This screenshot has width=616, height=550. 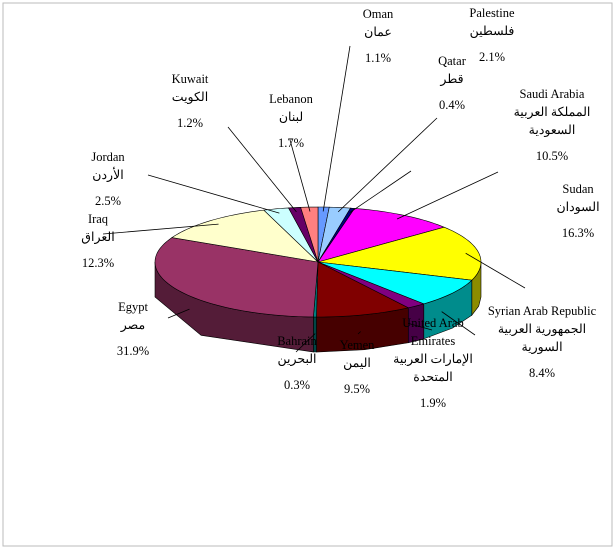 What do you see at coordinates (542, 373) in the screenshot?
I see `value-label: 8.4%` at bounding box center [542, 373].